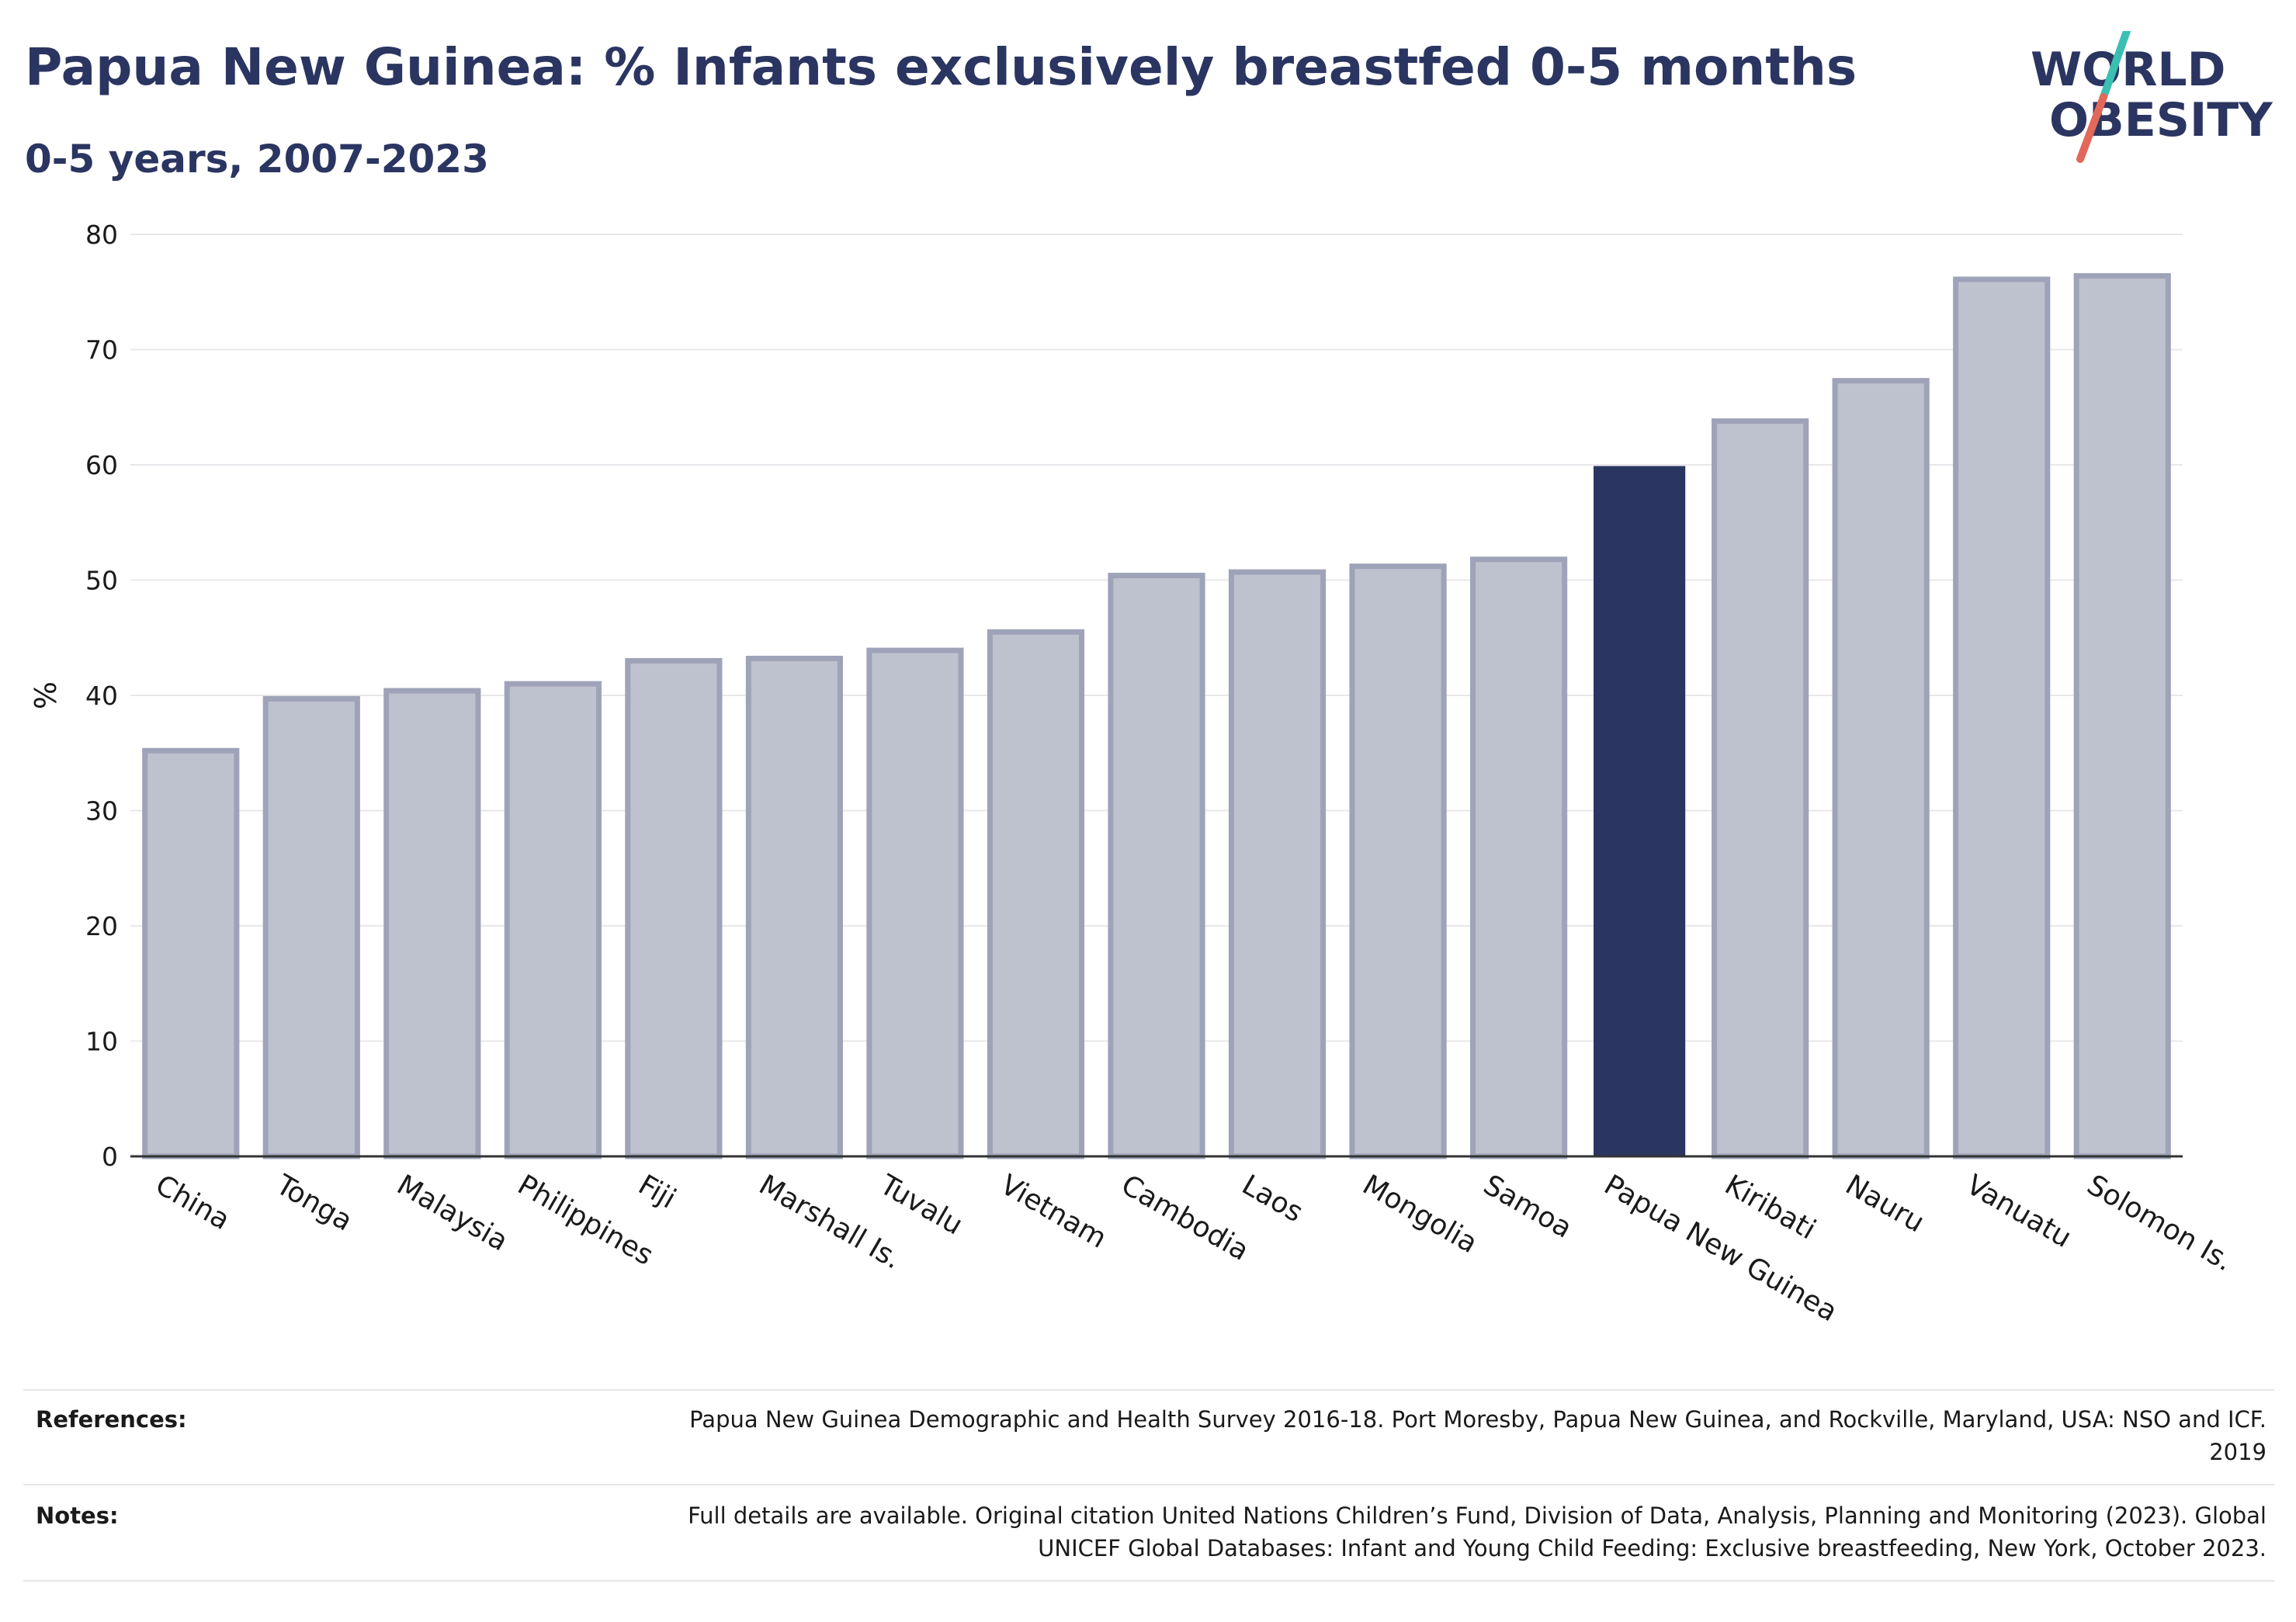 The height and width of the screenshot is (1622, 2296). Describe the element at coordinates (101, 350) in the screenshot. I see `y-tick-label: 70` at that location.